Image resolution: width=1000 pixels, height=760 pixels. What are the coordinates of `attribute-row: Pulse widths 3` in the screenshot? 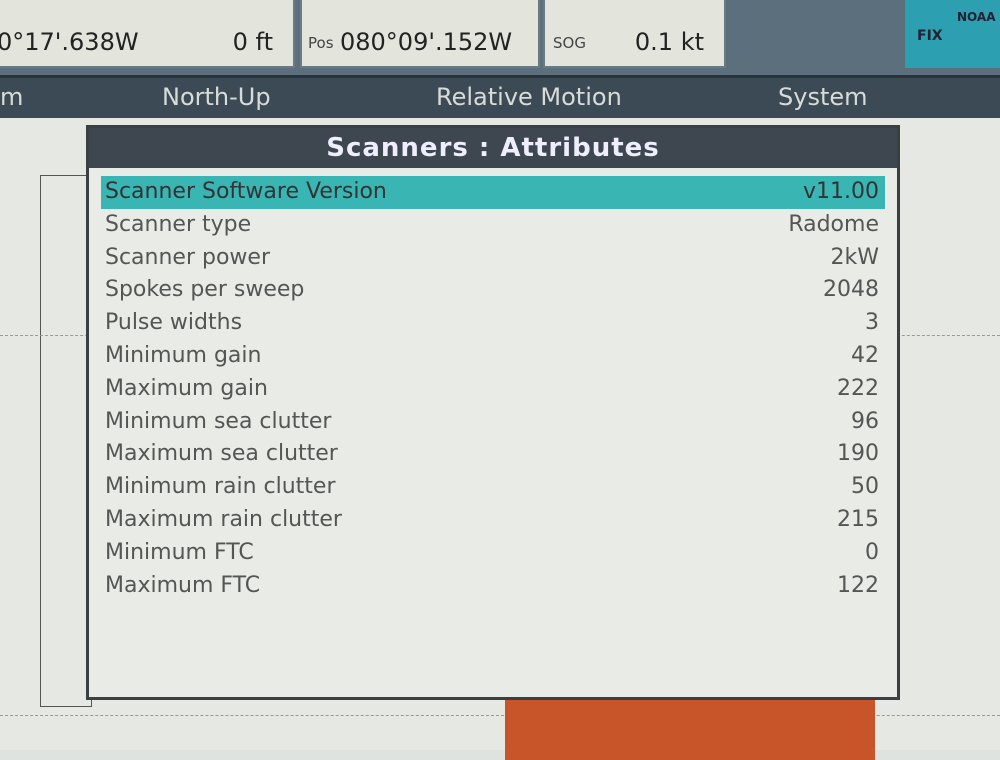 It's located at (493, 323).